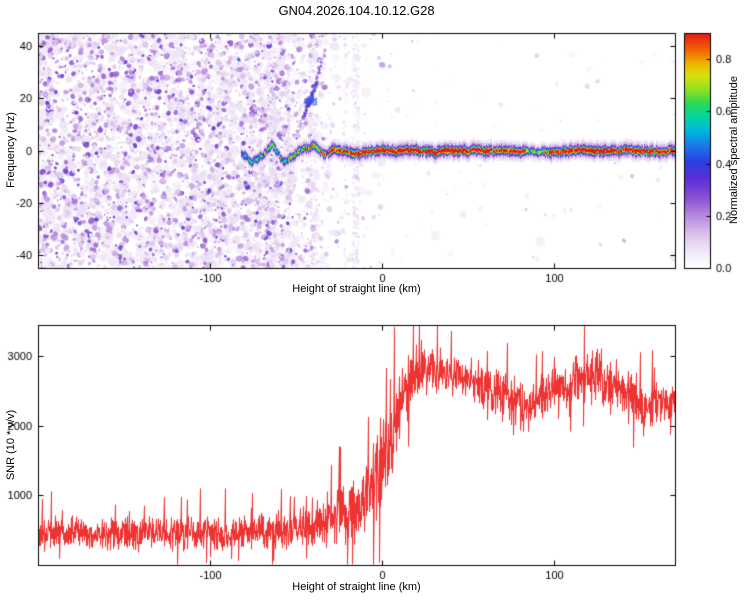  Describe the element at coordinates (356, 10) in the screenshot. I see `figure-title: GN04.2026.104.10.12.G28` at that location.